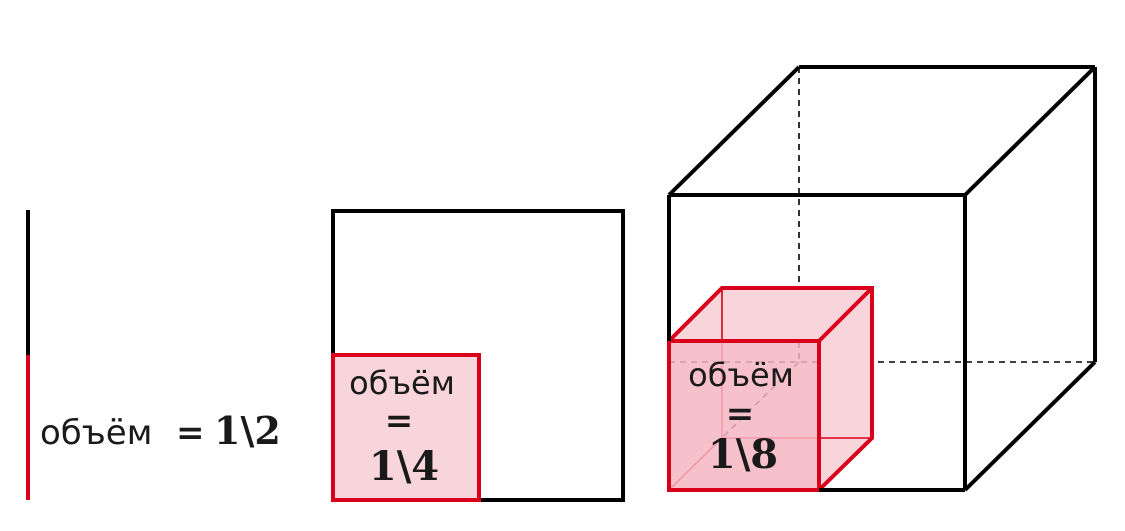 The image size is (1125, 531). Describe the element at coordinates (740, 414) in the screenshot. I see `cube-volume-equals: =` at that location.